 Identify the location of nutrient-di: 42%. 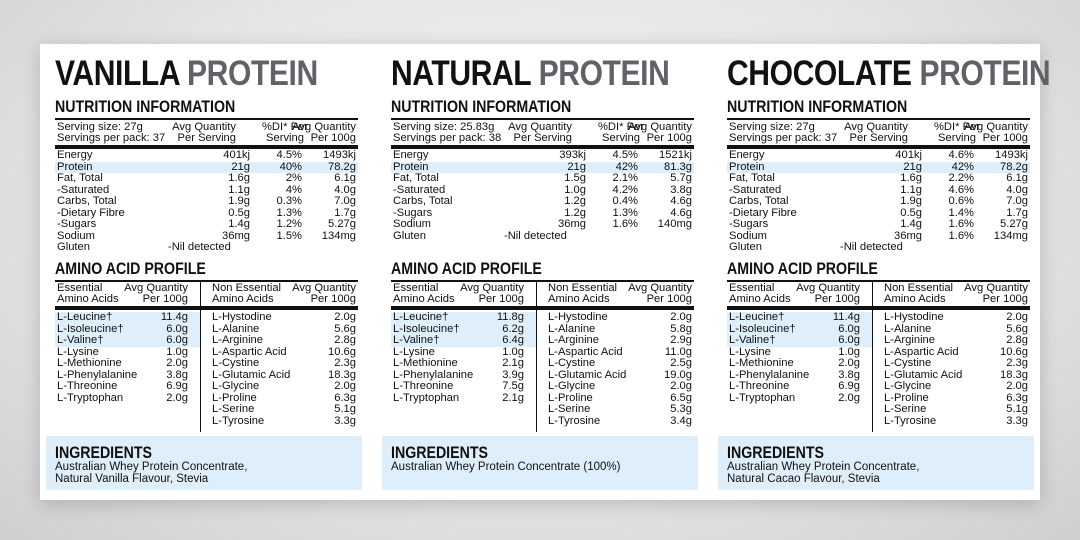
(962, 166).